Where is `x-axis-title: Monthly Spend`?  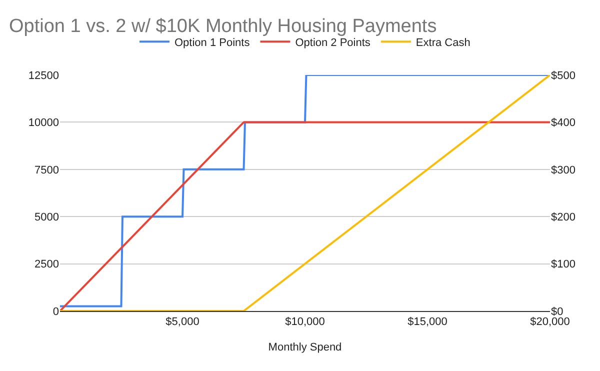 x-axis-title: Monthly Spend is located at coordinates (305, 347).